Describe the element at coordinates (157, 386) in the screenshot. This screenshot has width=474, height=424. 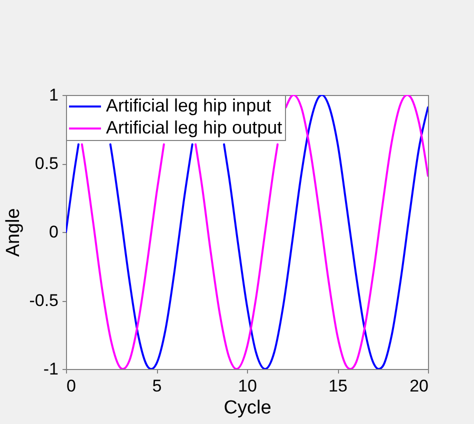
I see `x-tick-label: 5` at that location.